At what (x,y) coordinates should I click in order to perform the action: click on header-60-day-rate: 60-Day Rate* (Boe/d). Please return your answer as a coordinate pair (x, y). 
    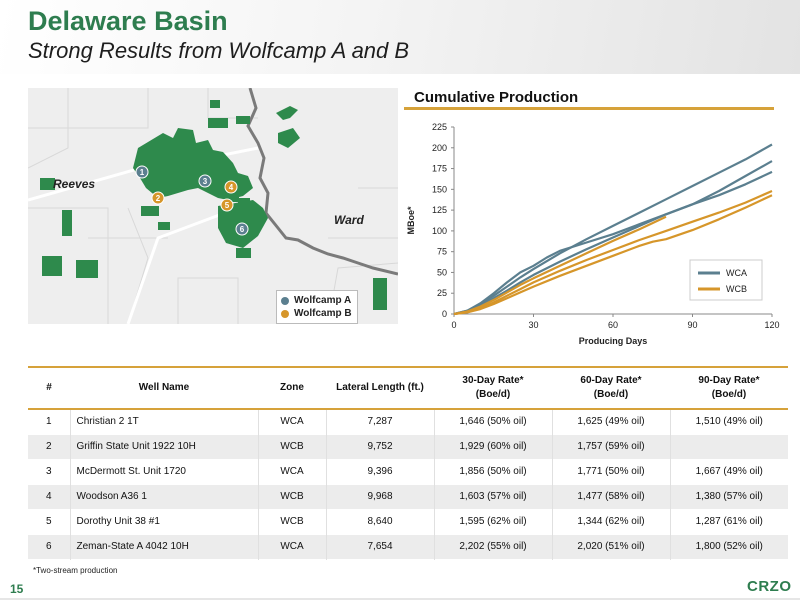
    Looking at the image, I should click on (611, 387).